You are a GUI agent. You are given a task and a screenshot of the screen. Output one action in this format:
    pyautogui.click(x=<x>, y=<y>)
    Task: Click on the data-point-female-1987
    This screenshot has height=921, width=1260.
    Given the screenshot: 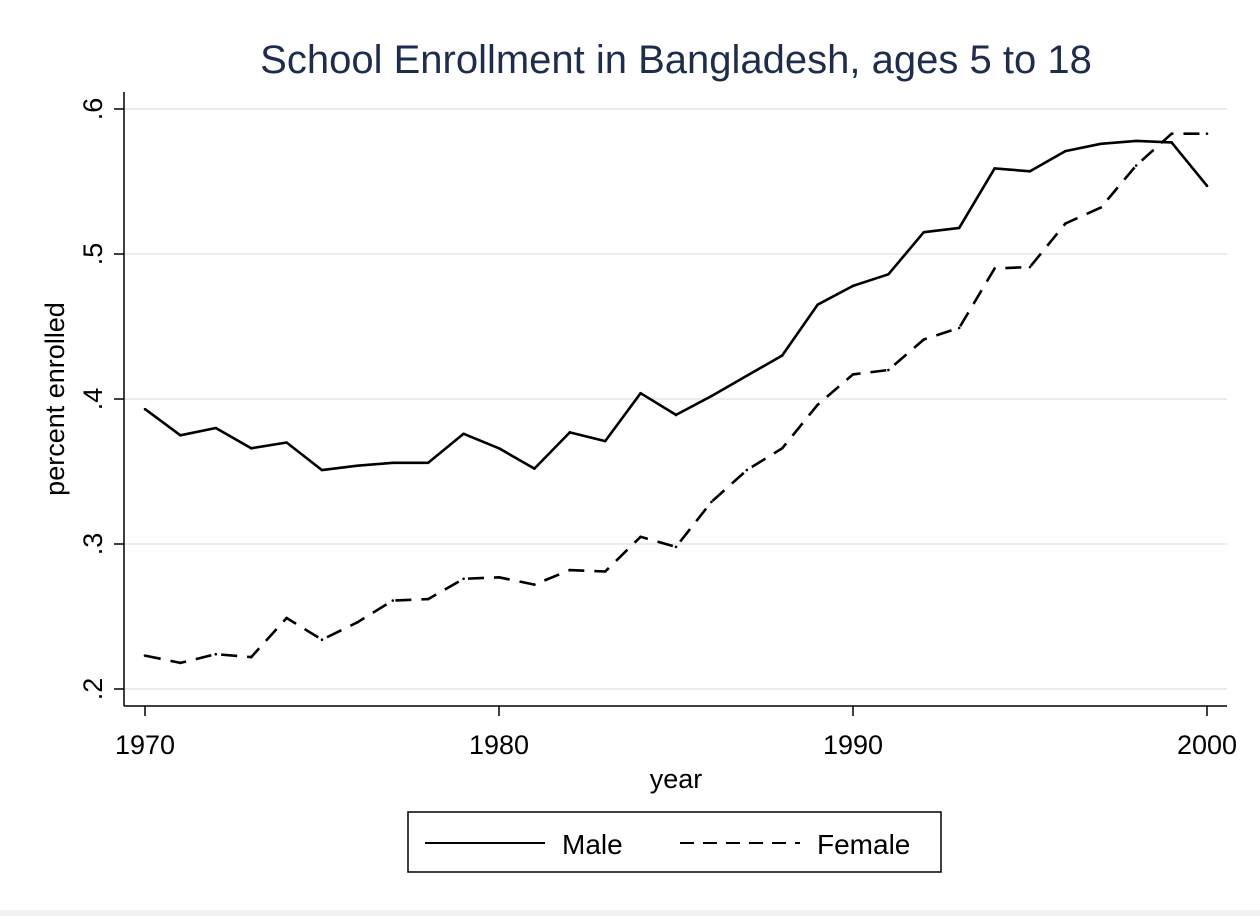 What is the action you would take?
    pyautogui.click(x=747, y=470)
    